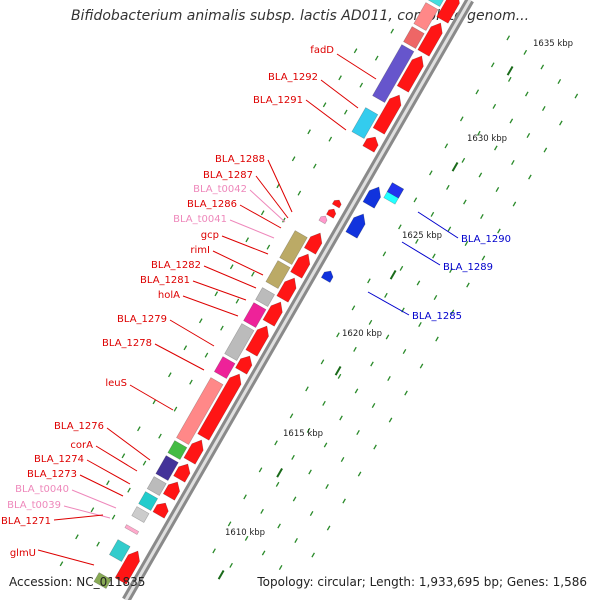 This screenshot has height=600, width=600. What do you see at coordinates (245, 533) in the screenshot?
I see `tick-label-1610: 1610 kbp` at bounding box center [245, 533].